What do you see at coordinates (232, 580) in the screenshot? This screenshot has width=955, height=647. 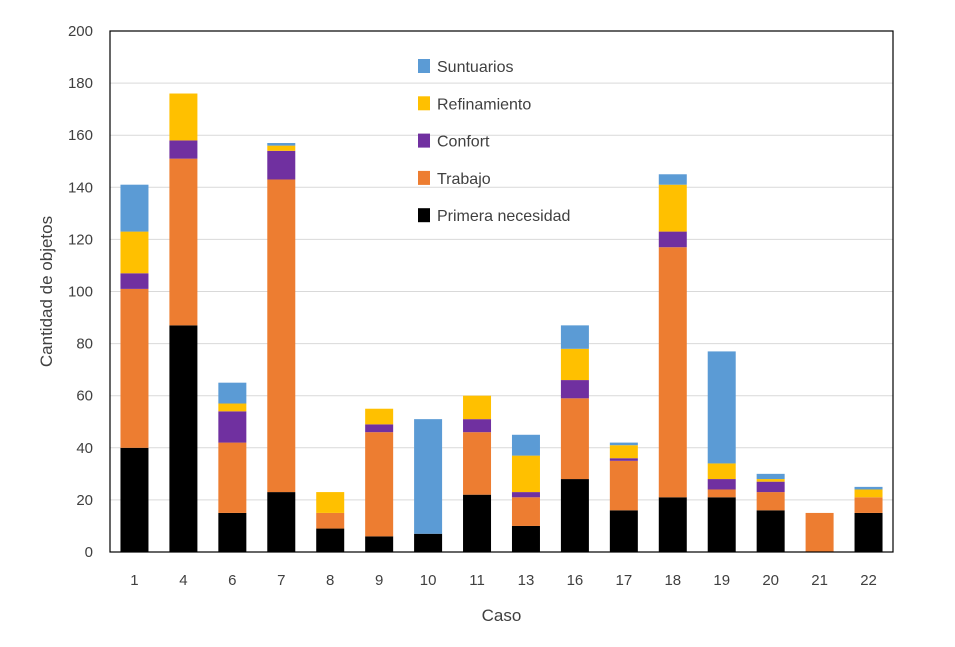 I see `x-tick-label-6: 6` at bounding box center [232, 580].